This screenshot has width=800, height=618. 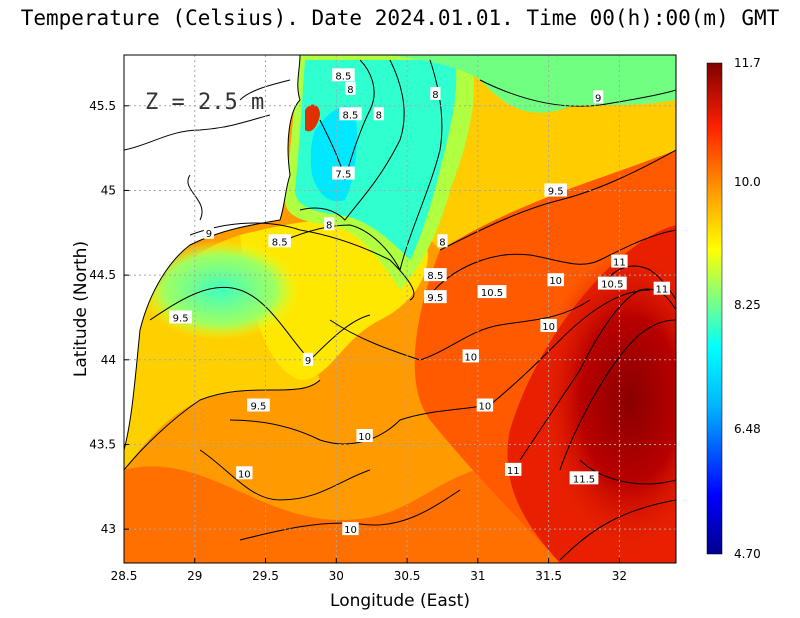 I want to click on contour-label-text: 9.5, so click(x=556, y=191).